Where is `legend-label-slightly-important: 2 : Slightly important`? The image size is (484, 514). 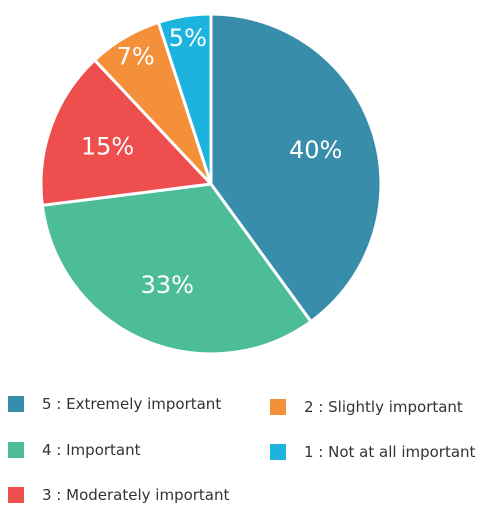 legend-label-slightly-important: 2 : Slightly important is located at coordinates (383, 407).